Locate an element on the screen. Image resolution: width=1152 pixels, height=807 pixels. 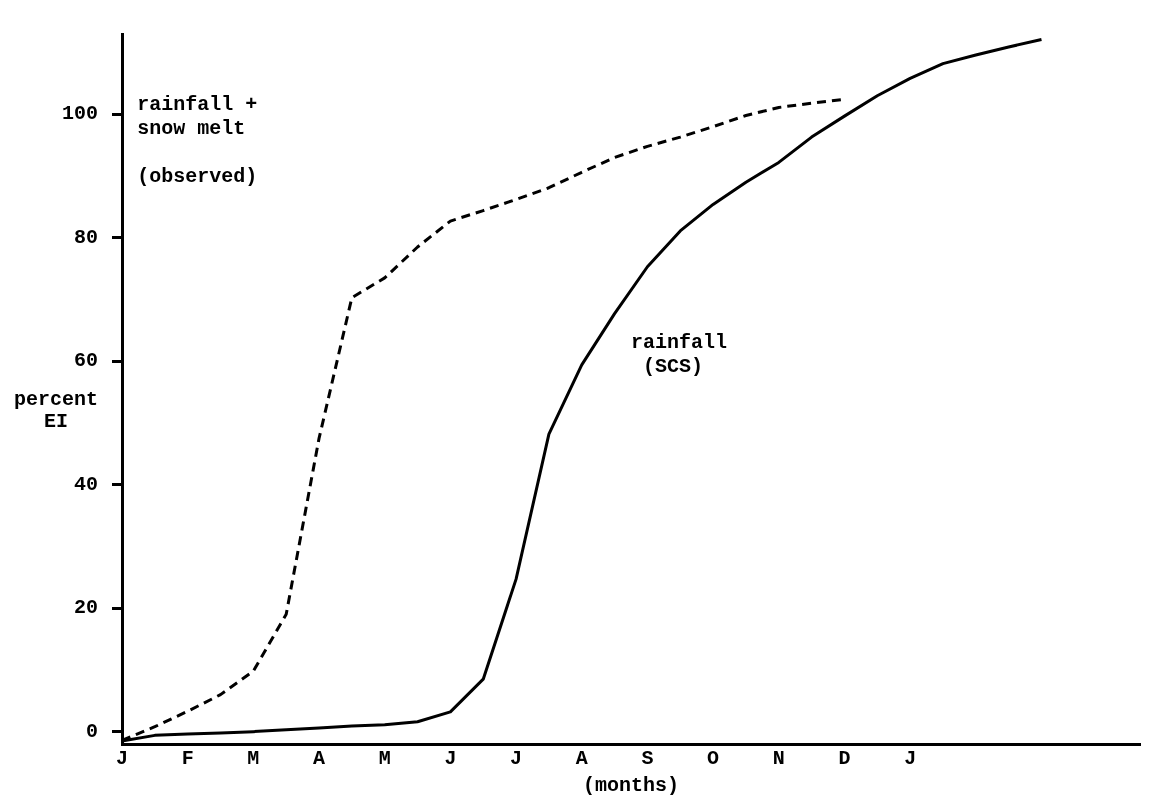
x-tick-label: N is located at coordinates (778, 759).